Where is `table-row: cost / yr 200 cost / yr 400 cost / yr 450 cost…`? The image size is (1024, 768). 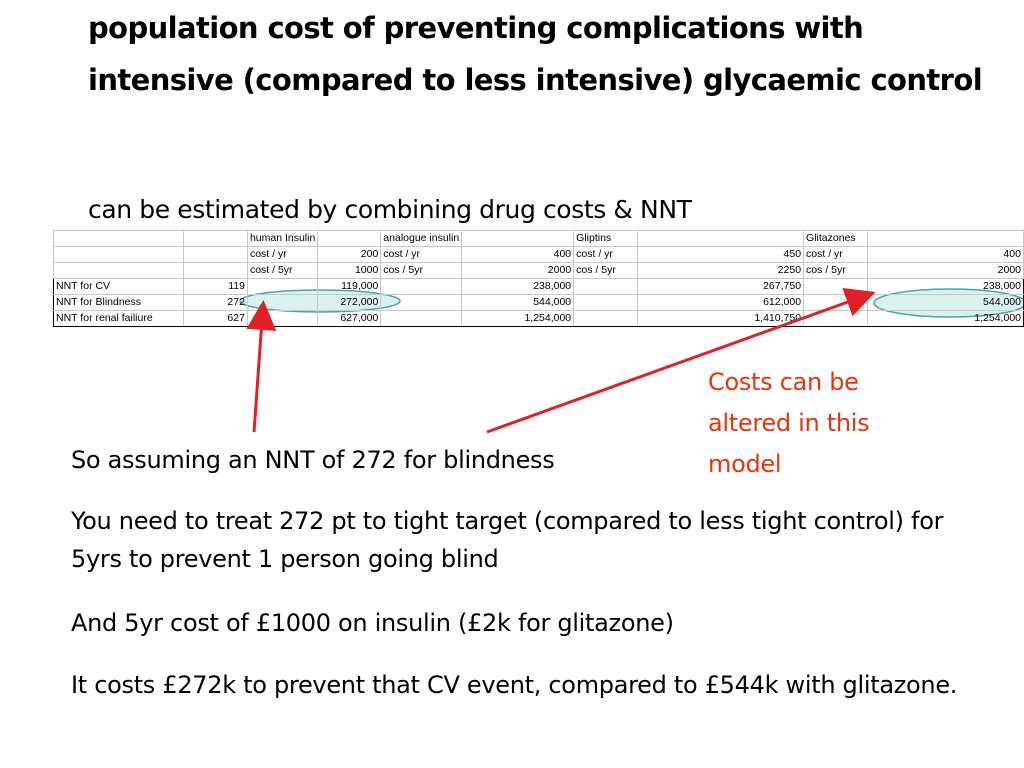 table-row: cost / yr 200 cost / yr 400 cost / yr 450 cost… is located at coordinates (538, 254).